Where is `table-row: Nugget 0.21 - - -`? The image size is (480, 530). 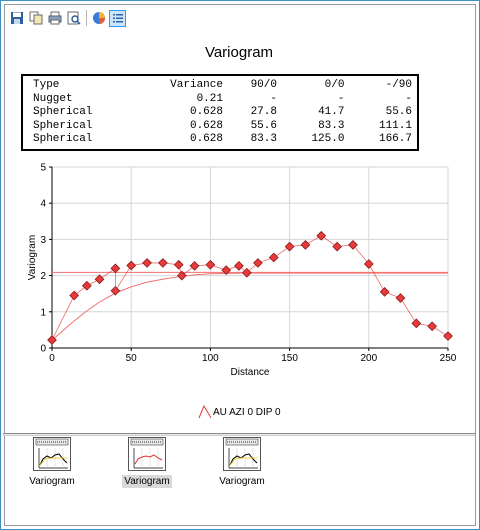 table-row: Nugget 0.21 - - - is located at coordinates (222, 100).